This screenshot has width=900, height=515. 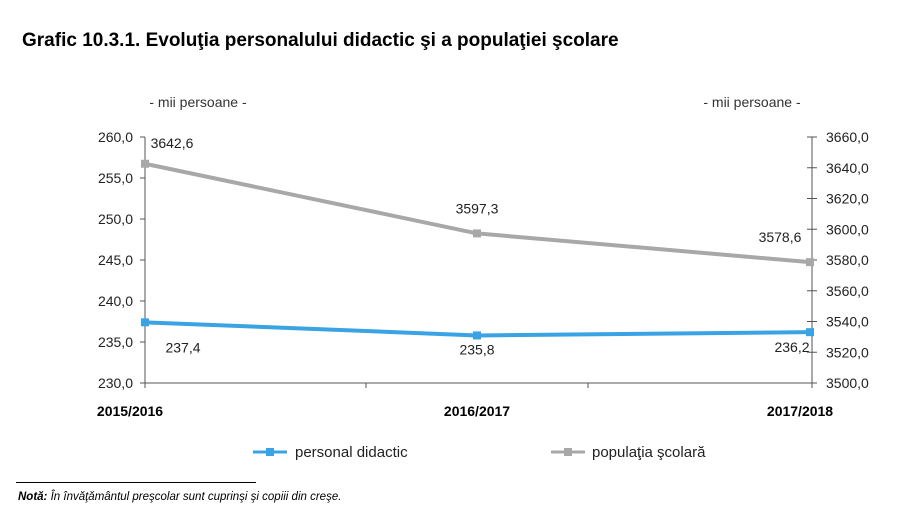 I want to click on legend-populatia-scolara-swatch-marker, so click(x=568, y=452).